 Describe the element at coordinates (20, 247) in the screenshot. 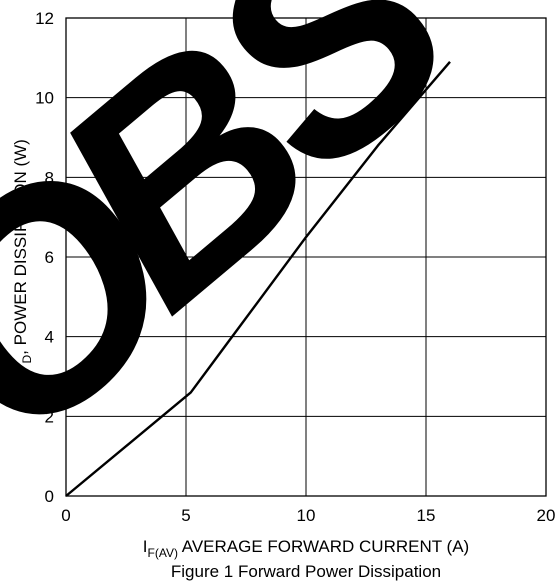

I see `y-axis-title-rest: , POWER DISSIPATION (W)` at that location.